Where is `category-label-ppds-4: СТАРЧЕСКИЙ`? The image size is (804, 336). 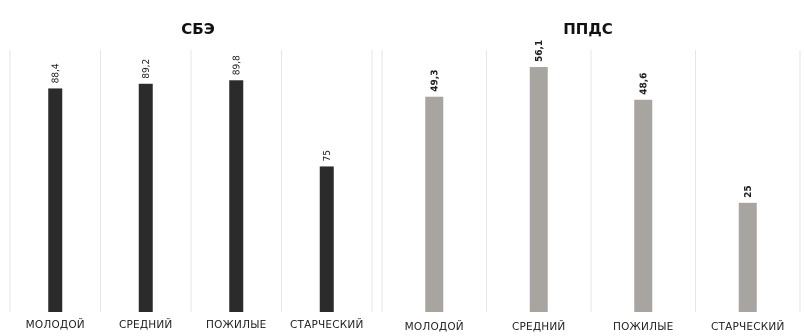 category-label-ppds-4: СТАРЧЕСКИЙ is located at coordinates (748, 326).